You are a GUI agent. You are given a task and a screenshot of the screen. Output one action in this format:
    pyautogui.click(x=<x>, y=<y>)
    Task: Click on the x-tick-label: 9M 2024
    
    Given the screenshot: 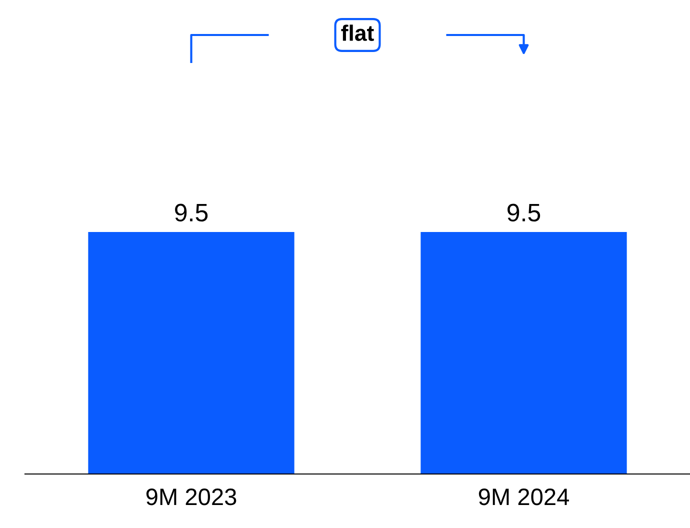 What is the action you would take?
    pyautogui.click(x=524, y=497)
    